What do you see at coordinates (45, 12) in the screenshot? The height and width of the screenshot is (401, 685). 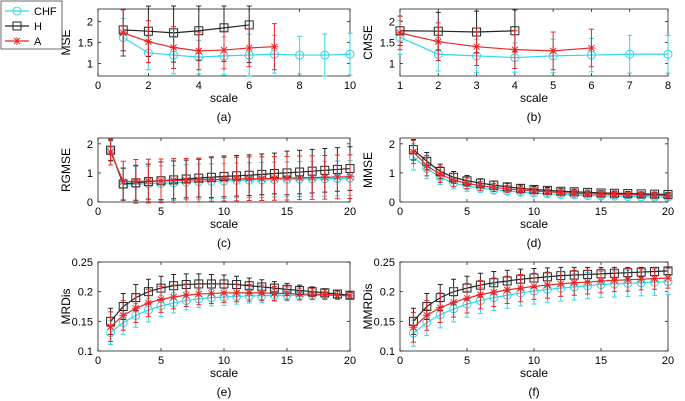 I see `legend-label: CHF` at bounding box center [45, 12].